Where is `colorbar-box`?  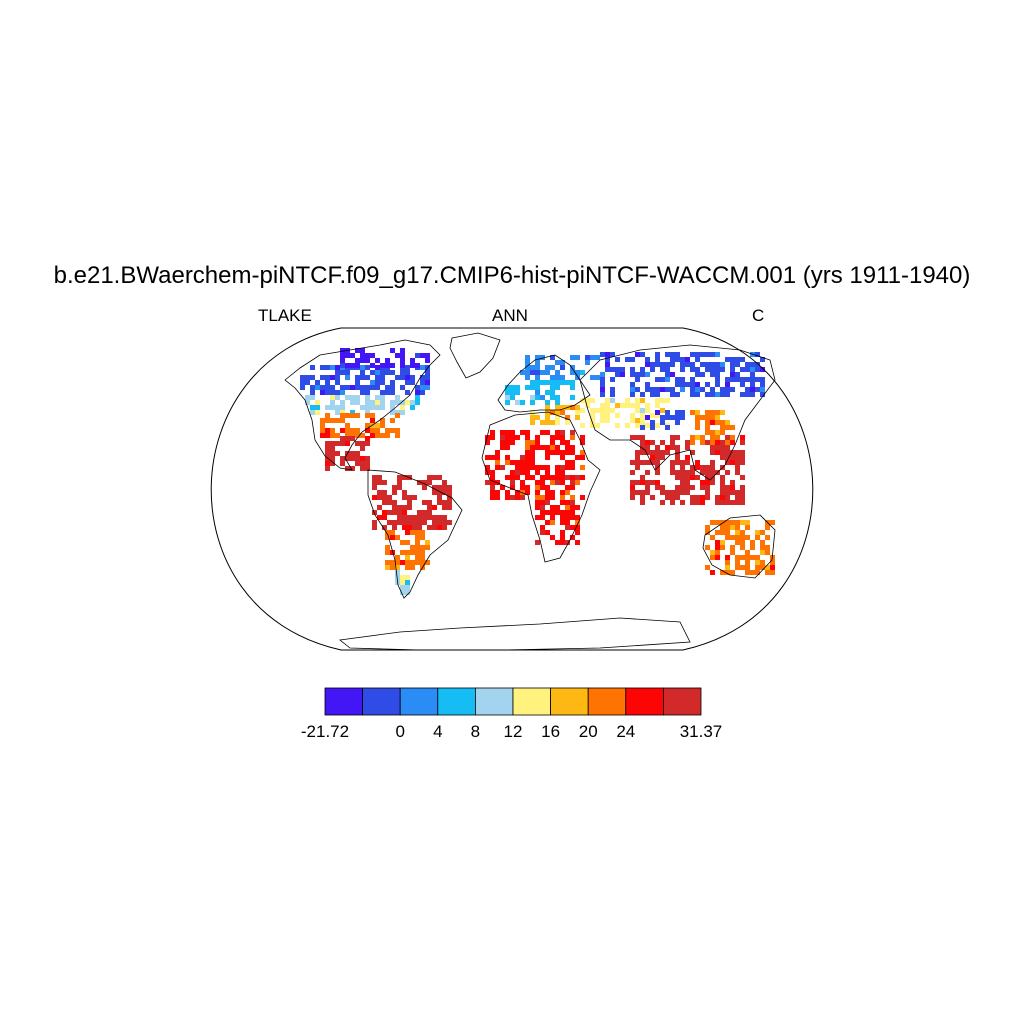
colorbar-box is located at coordinates (494, 701).